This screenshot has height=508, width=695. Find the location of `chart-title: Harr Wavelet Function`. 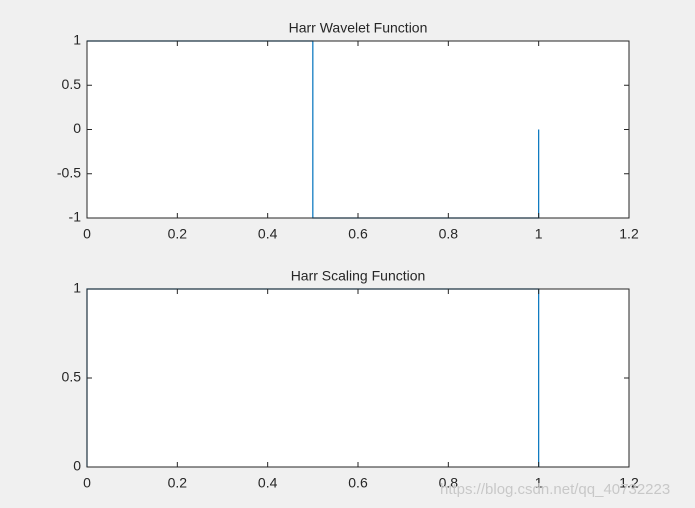

chart-title: Harr Wavelet Function is located at coordinates (358, 28).